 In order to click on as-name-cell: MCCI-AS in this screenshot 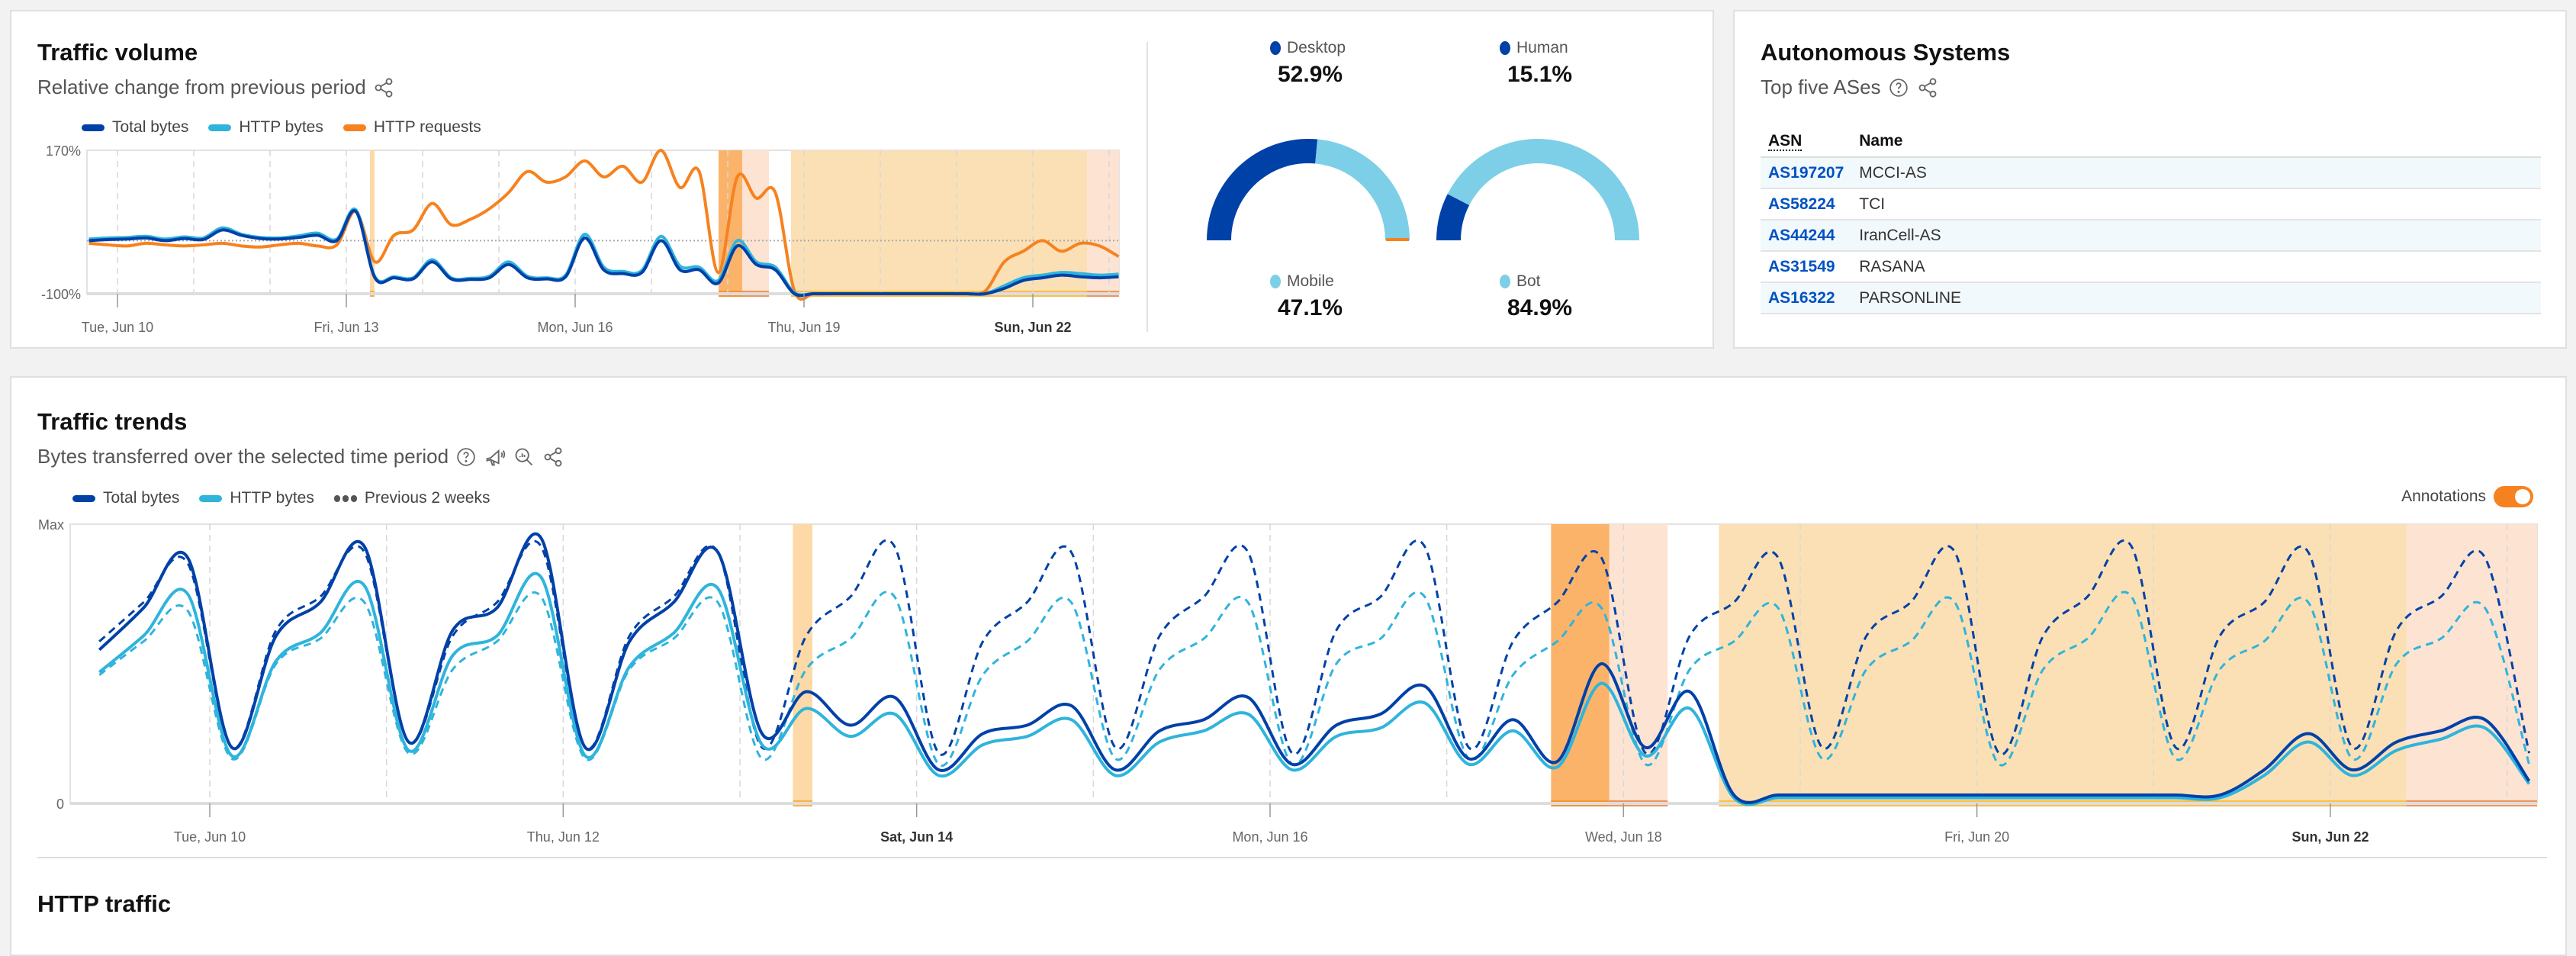, I will do `click(2196, 173)`.